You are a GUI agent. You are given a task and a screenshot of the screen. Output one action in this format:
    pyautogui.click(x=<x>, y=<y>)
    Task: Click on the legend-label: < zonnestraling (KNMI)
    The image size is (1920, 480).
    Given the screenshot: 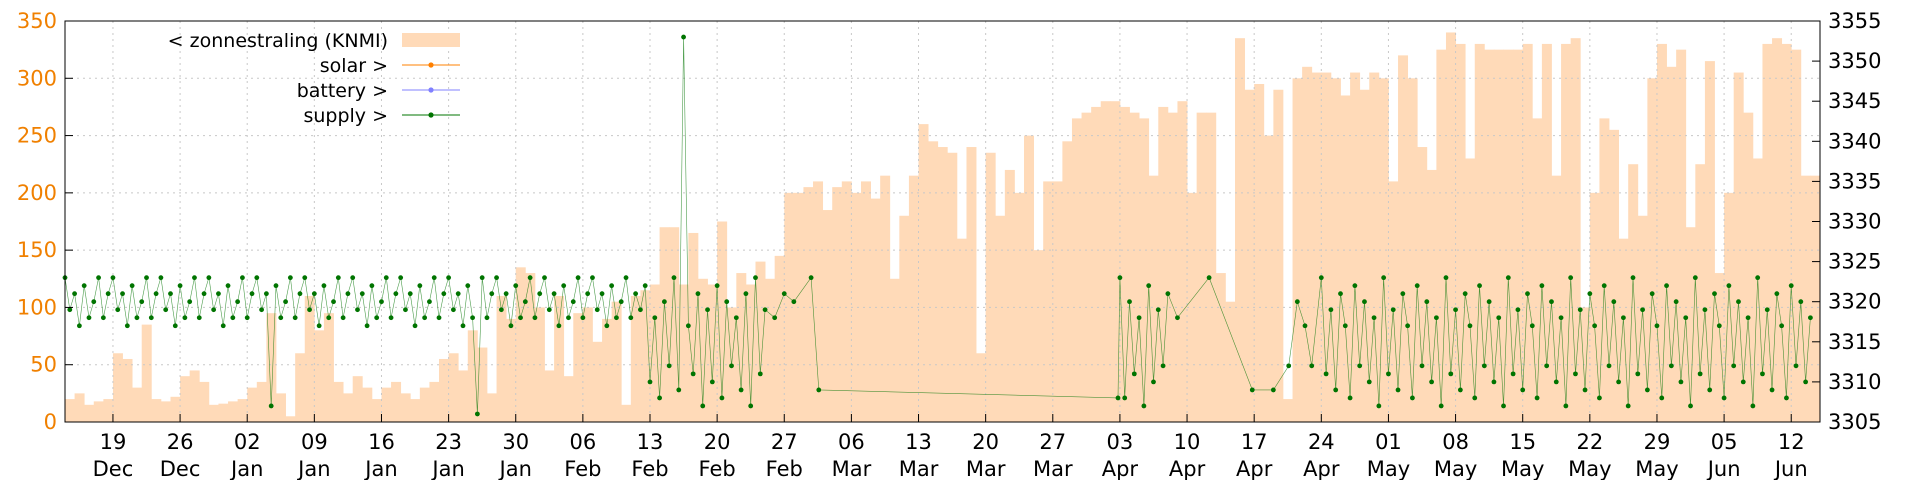 What is the action you would take?
    pyautogui.click(x=278, y=41)
    